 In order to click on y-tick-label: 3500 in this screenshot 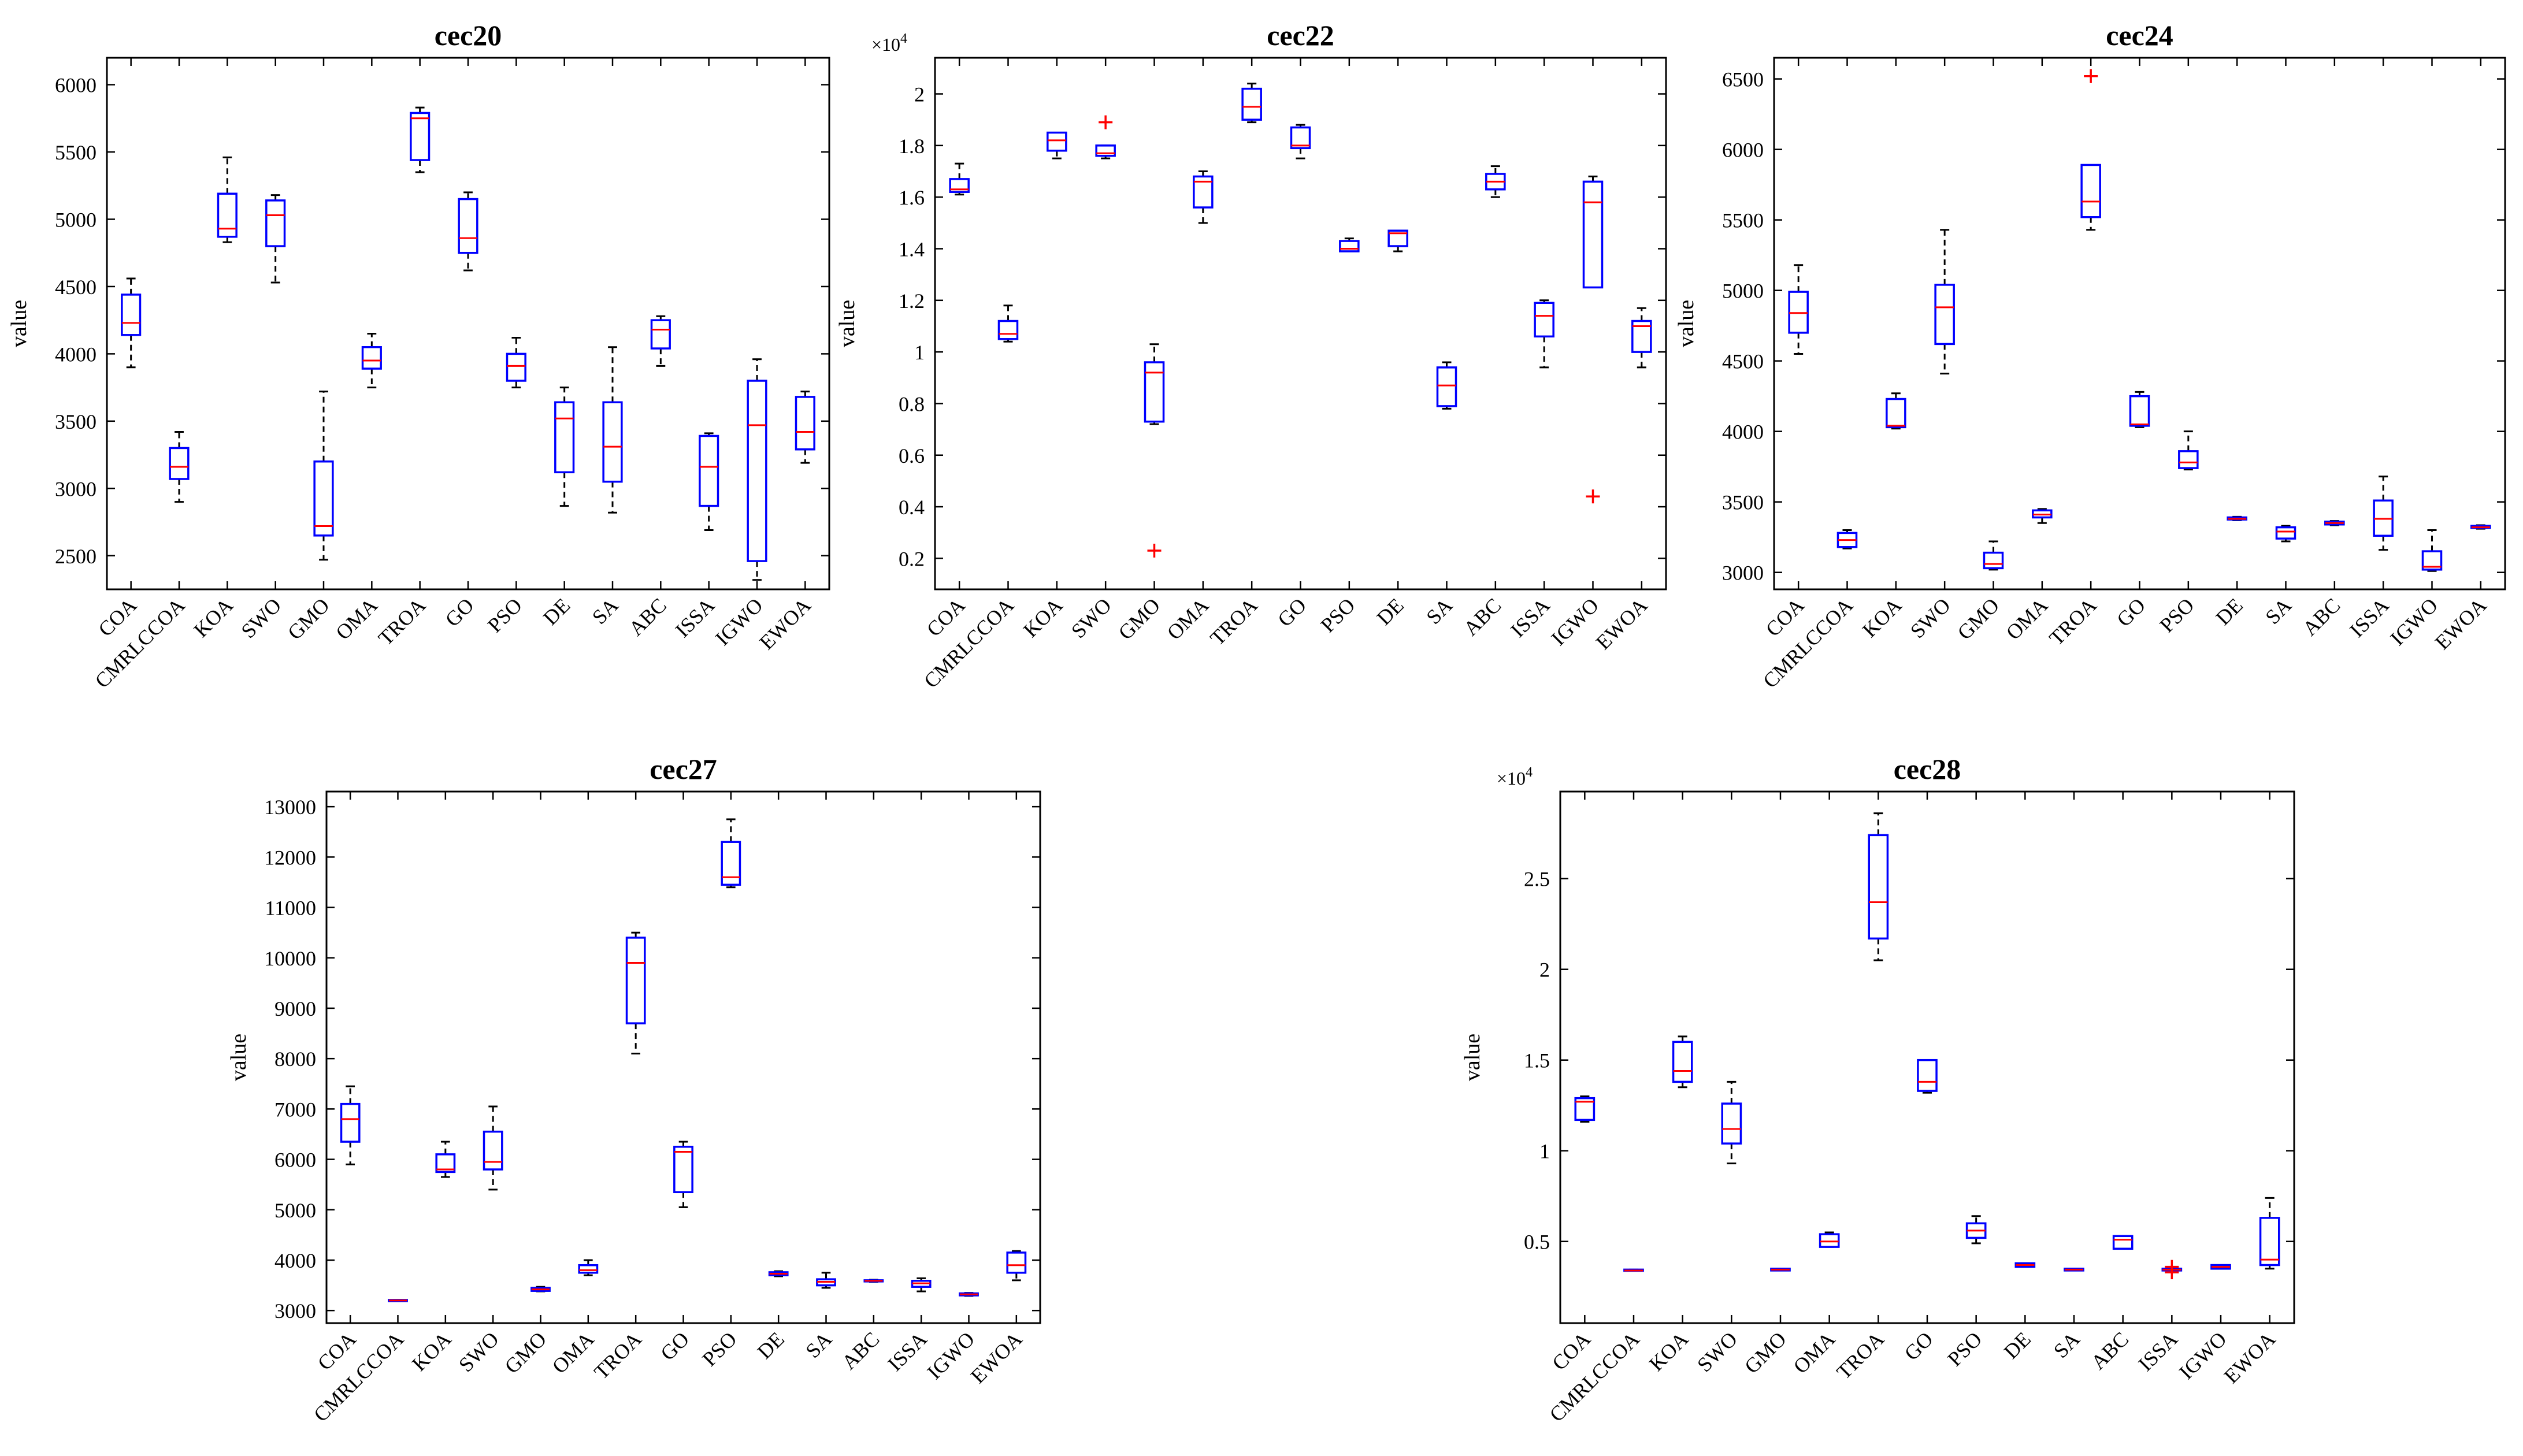, I will do `click(76, 421)`.